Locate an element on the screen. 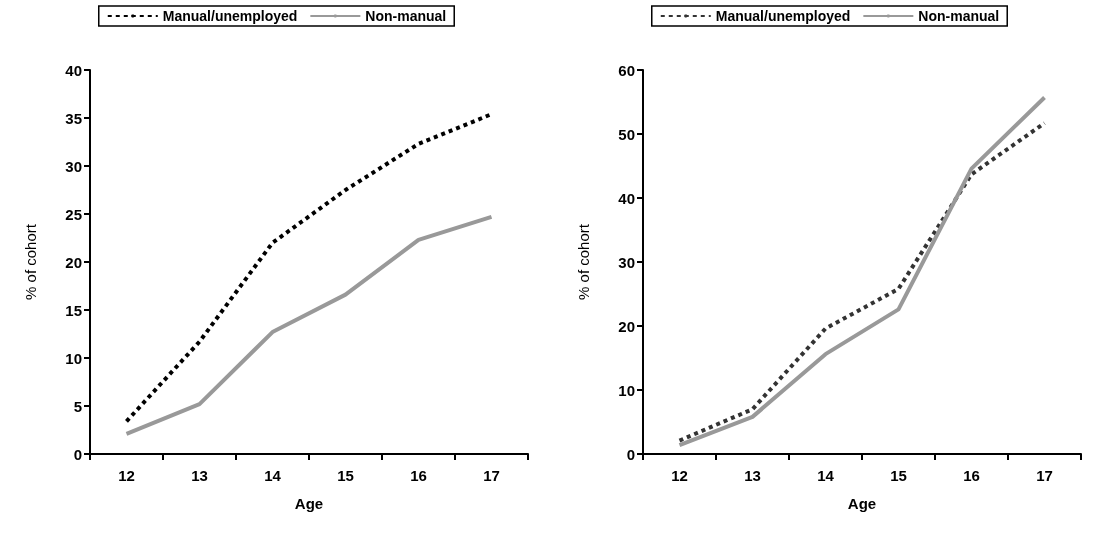 The image size is (1106, 536). y-tick-label: 60 is located at coordinates (626, 70).